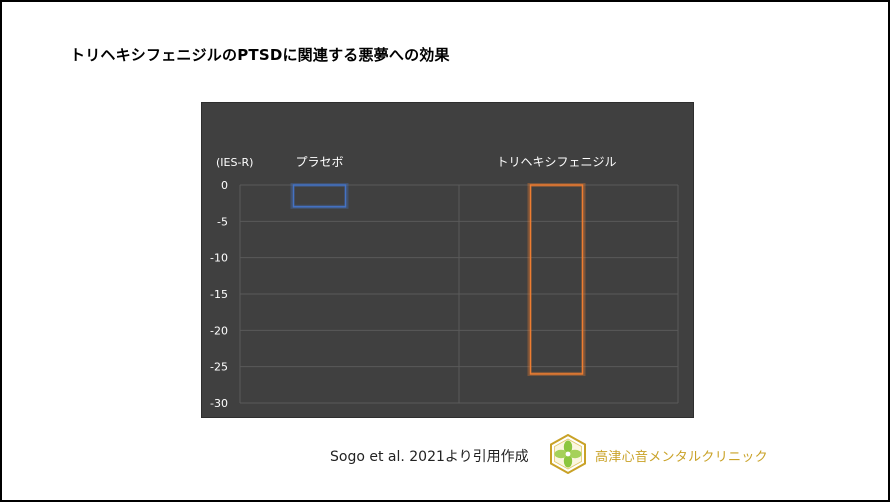  Describe the element at coordinates (219, 367) in the screenshot. I see `y-tick-label: -25` at that location.